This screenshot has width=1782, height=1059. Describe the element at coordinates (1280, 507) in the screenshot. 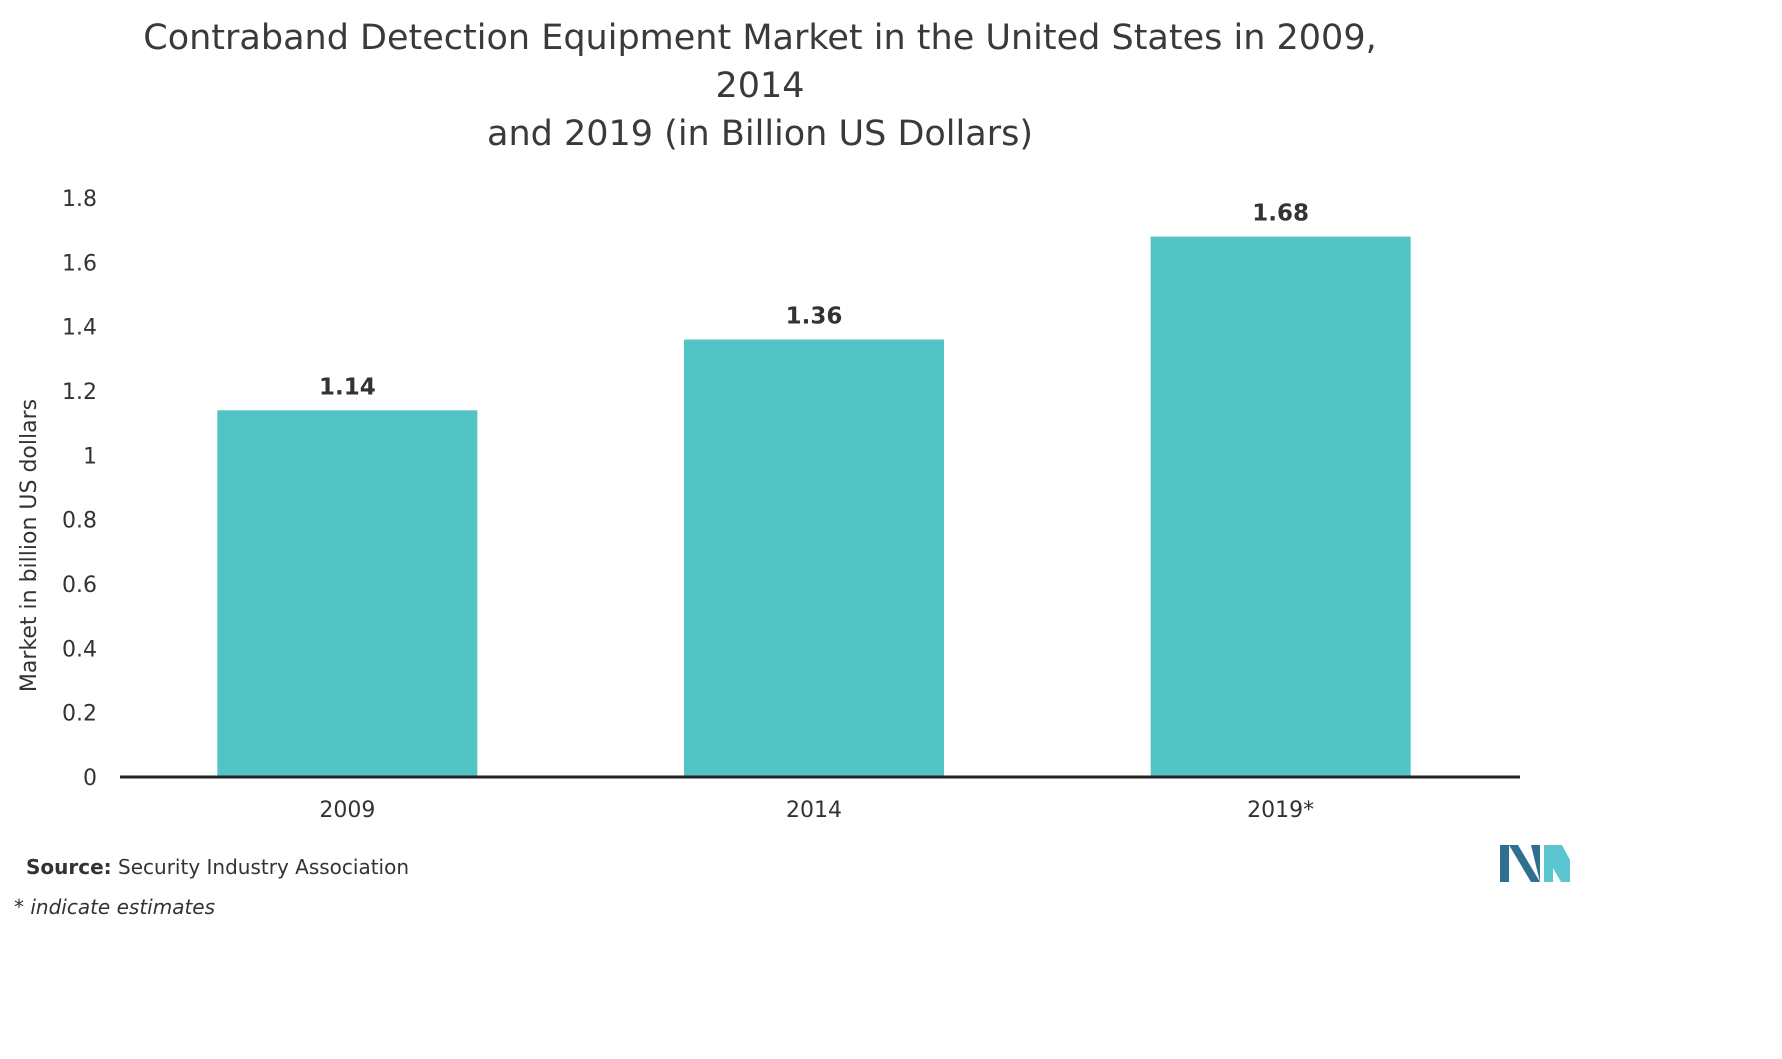

I see `bar-2019` at that location.